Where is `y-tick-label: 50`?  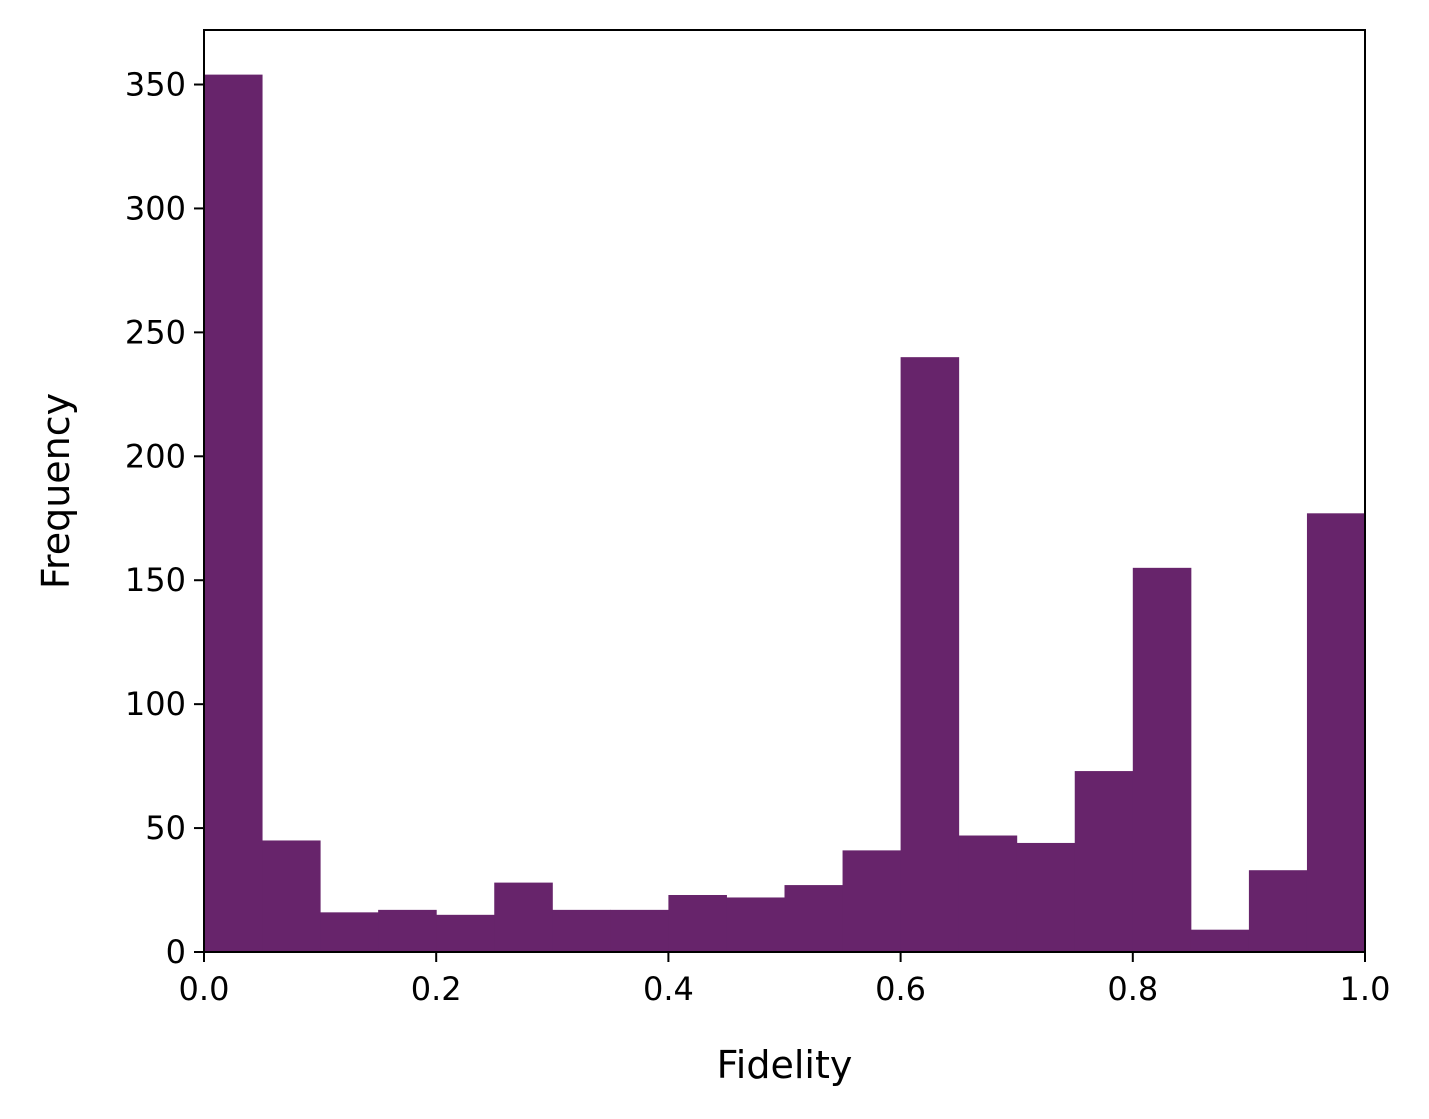 y-tick-label: 50 is located at coordinates (165, 828).